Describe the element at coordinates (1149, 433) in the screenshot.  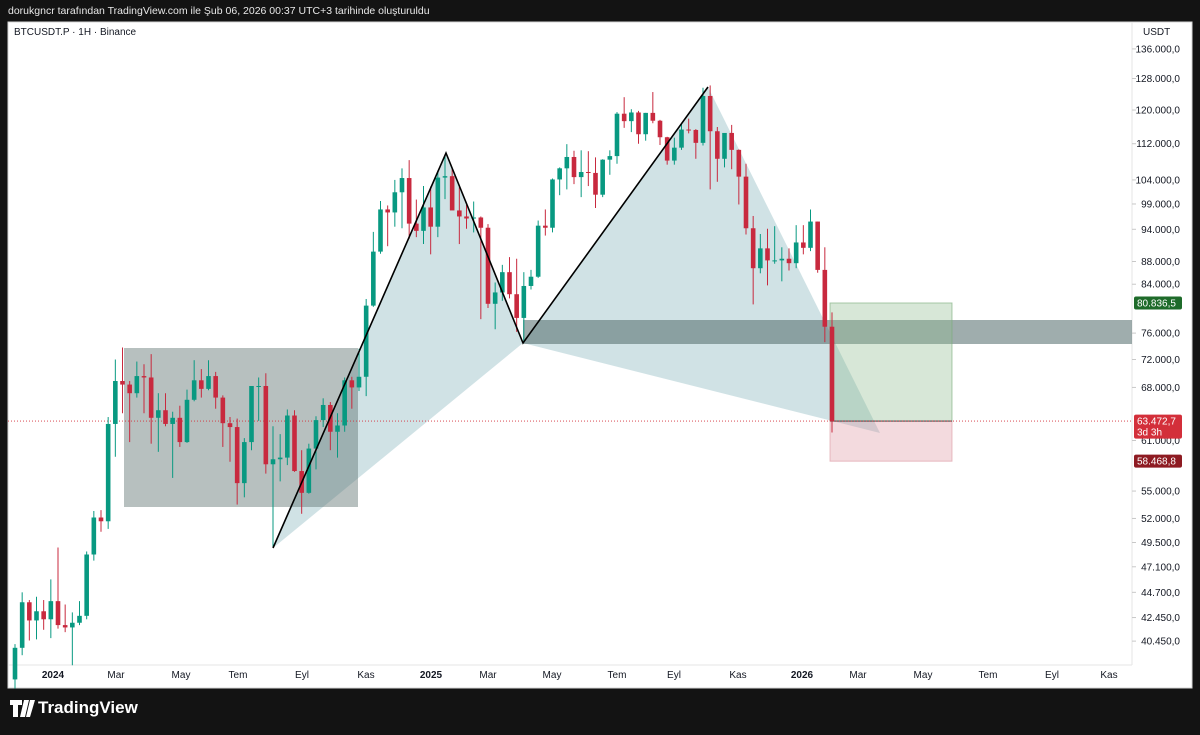
I see `price-tag-countdown: 3d 3h` at that location.